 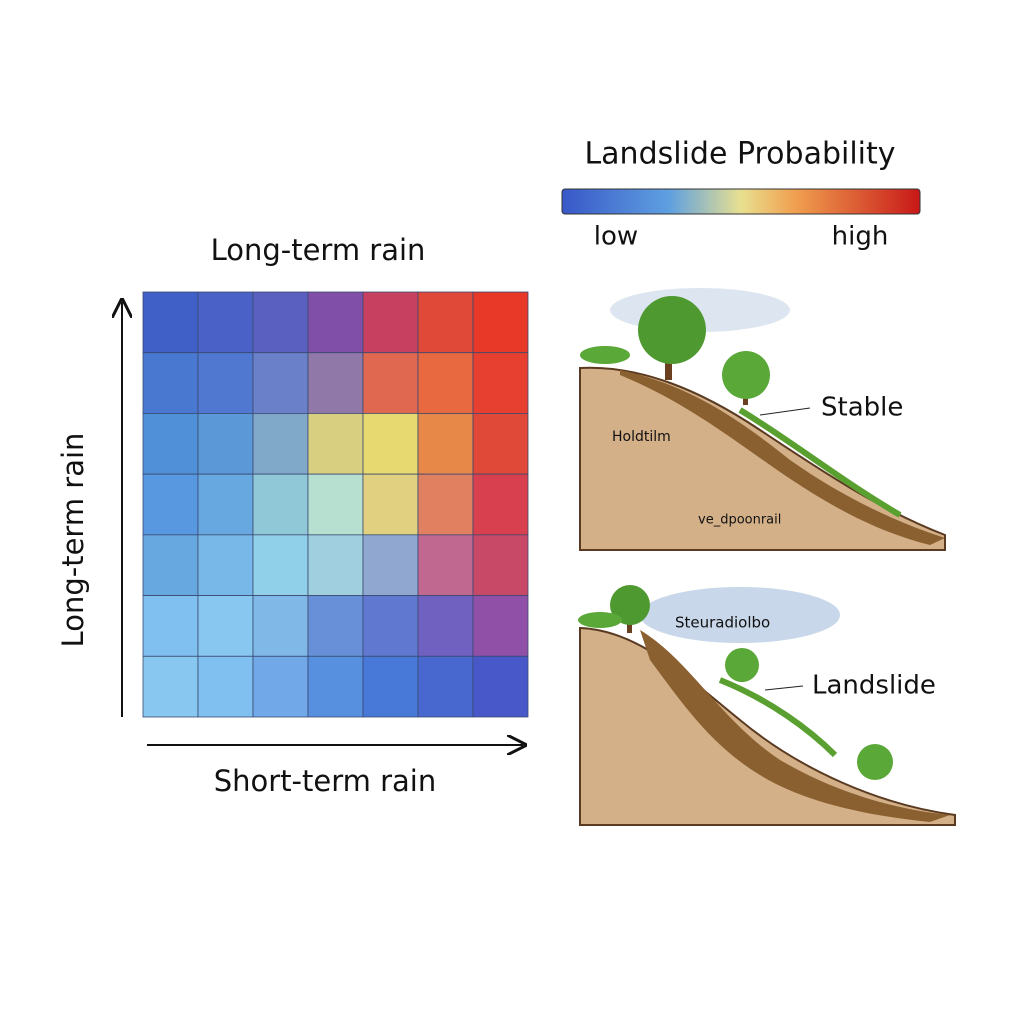 I want to click on landslide-illustration, so click(x=767, y=705).